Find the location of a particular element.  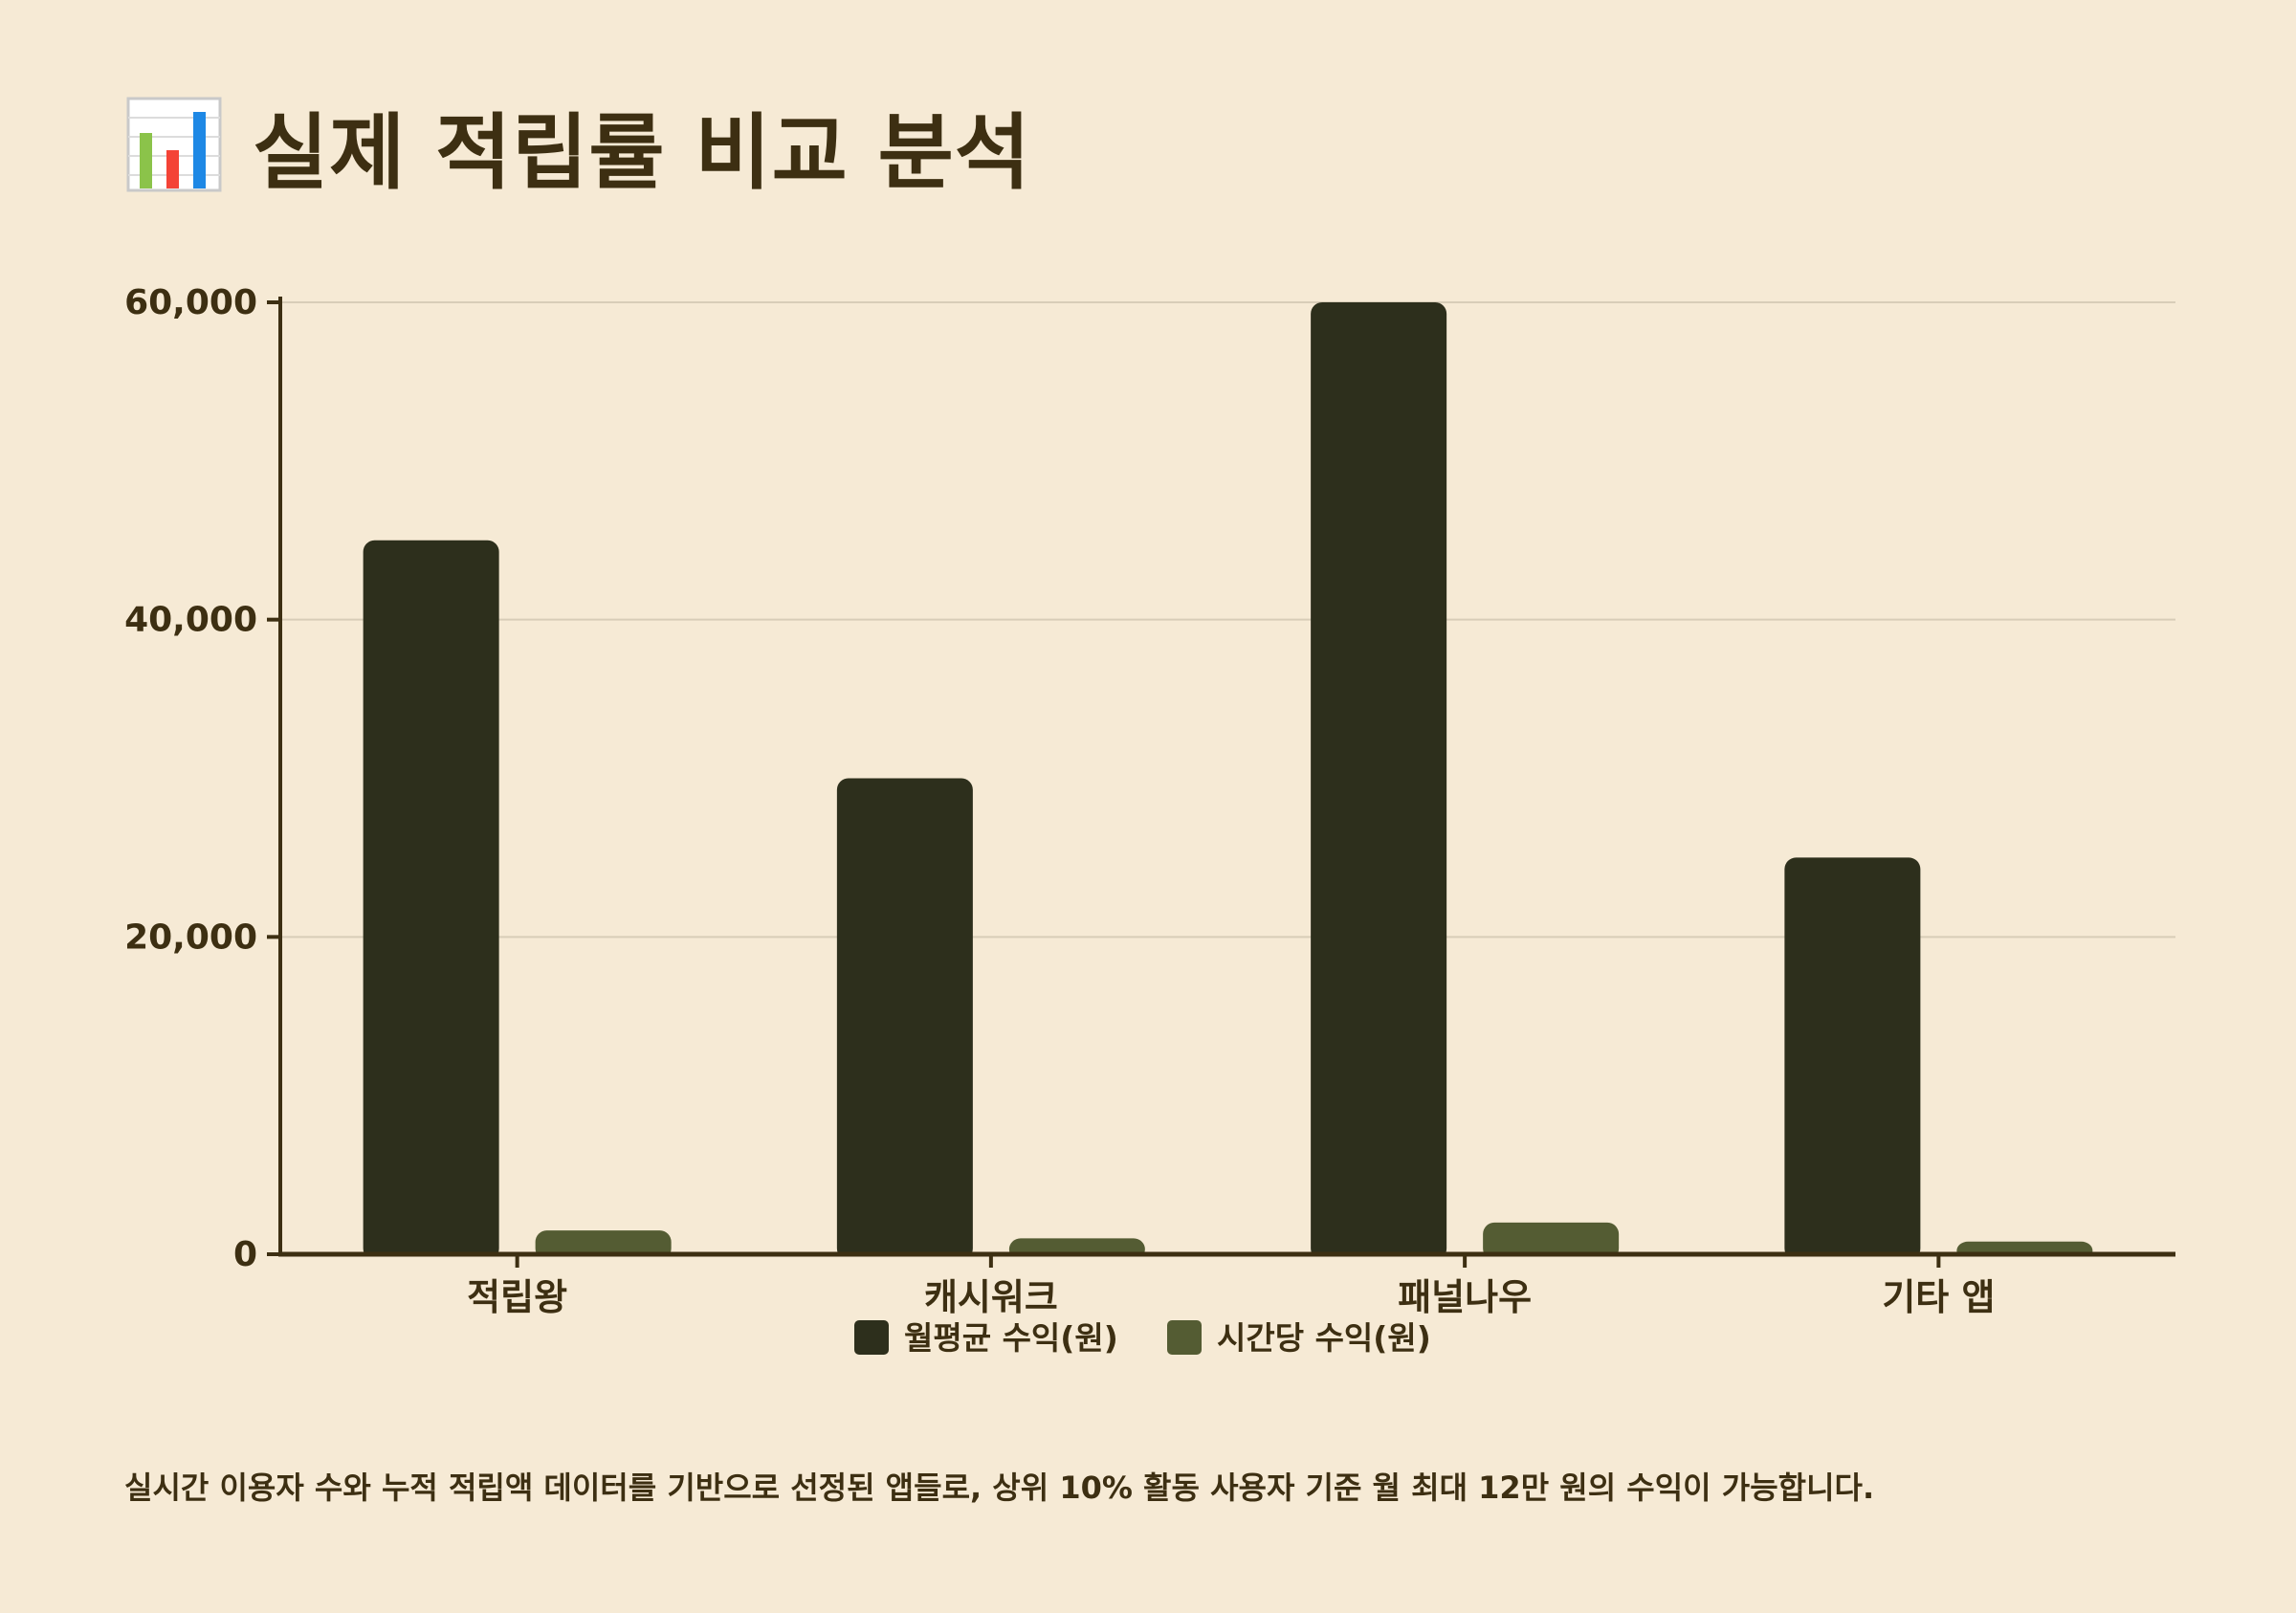

page-title: 실제 적립률 비교 분석 is located at coordinates (642, 152).